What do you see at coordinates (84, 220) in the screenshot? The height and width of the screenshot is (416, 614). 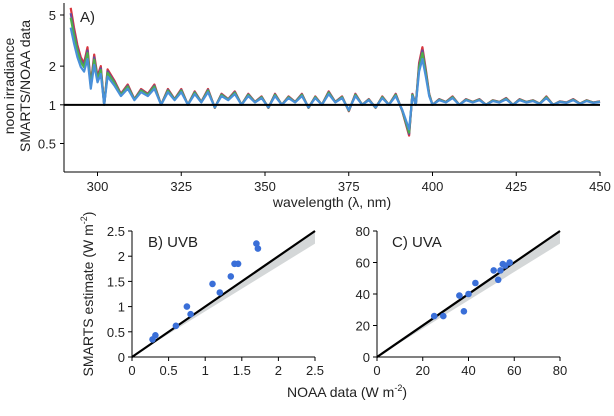 I see `panel-b-y-axis-label-sup: -2` at bounding box center [84, 220].